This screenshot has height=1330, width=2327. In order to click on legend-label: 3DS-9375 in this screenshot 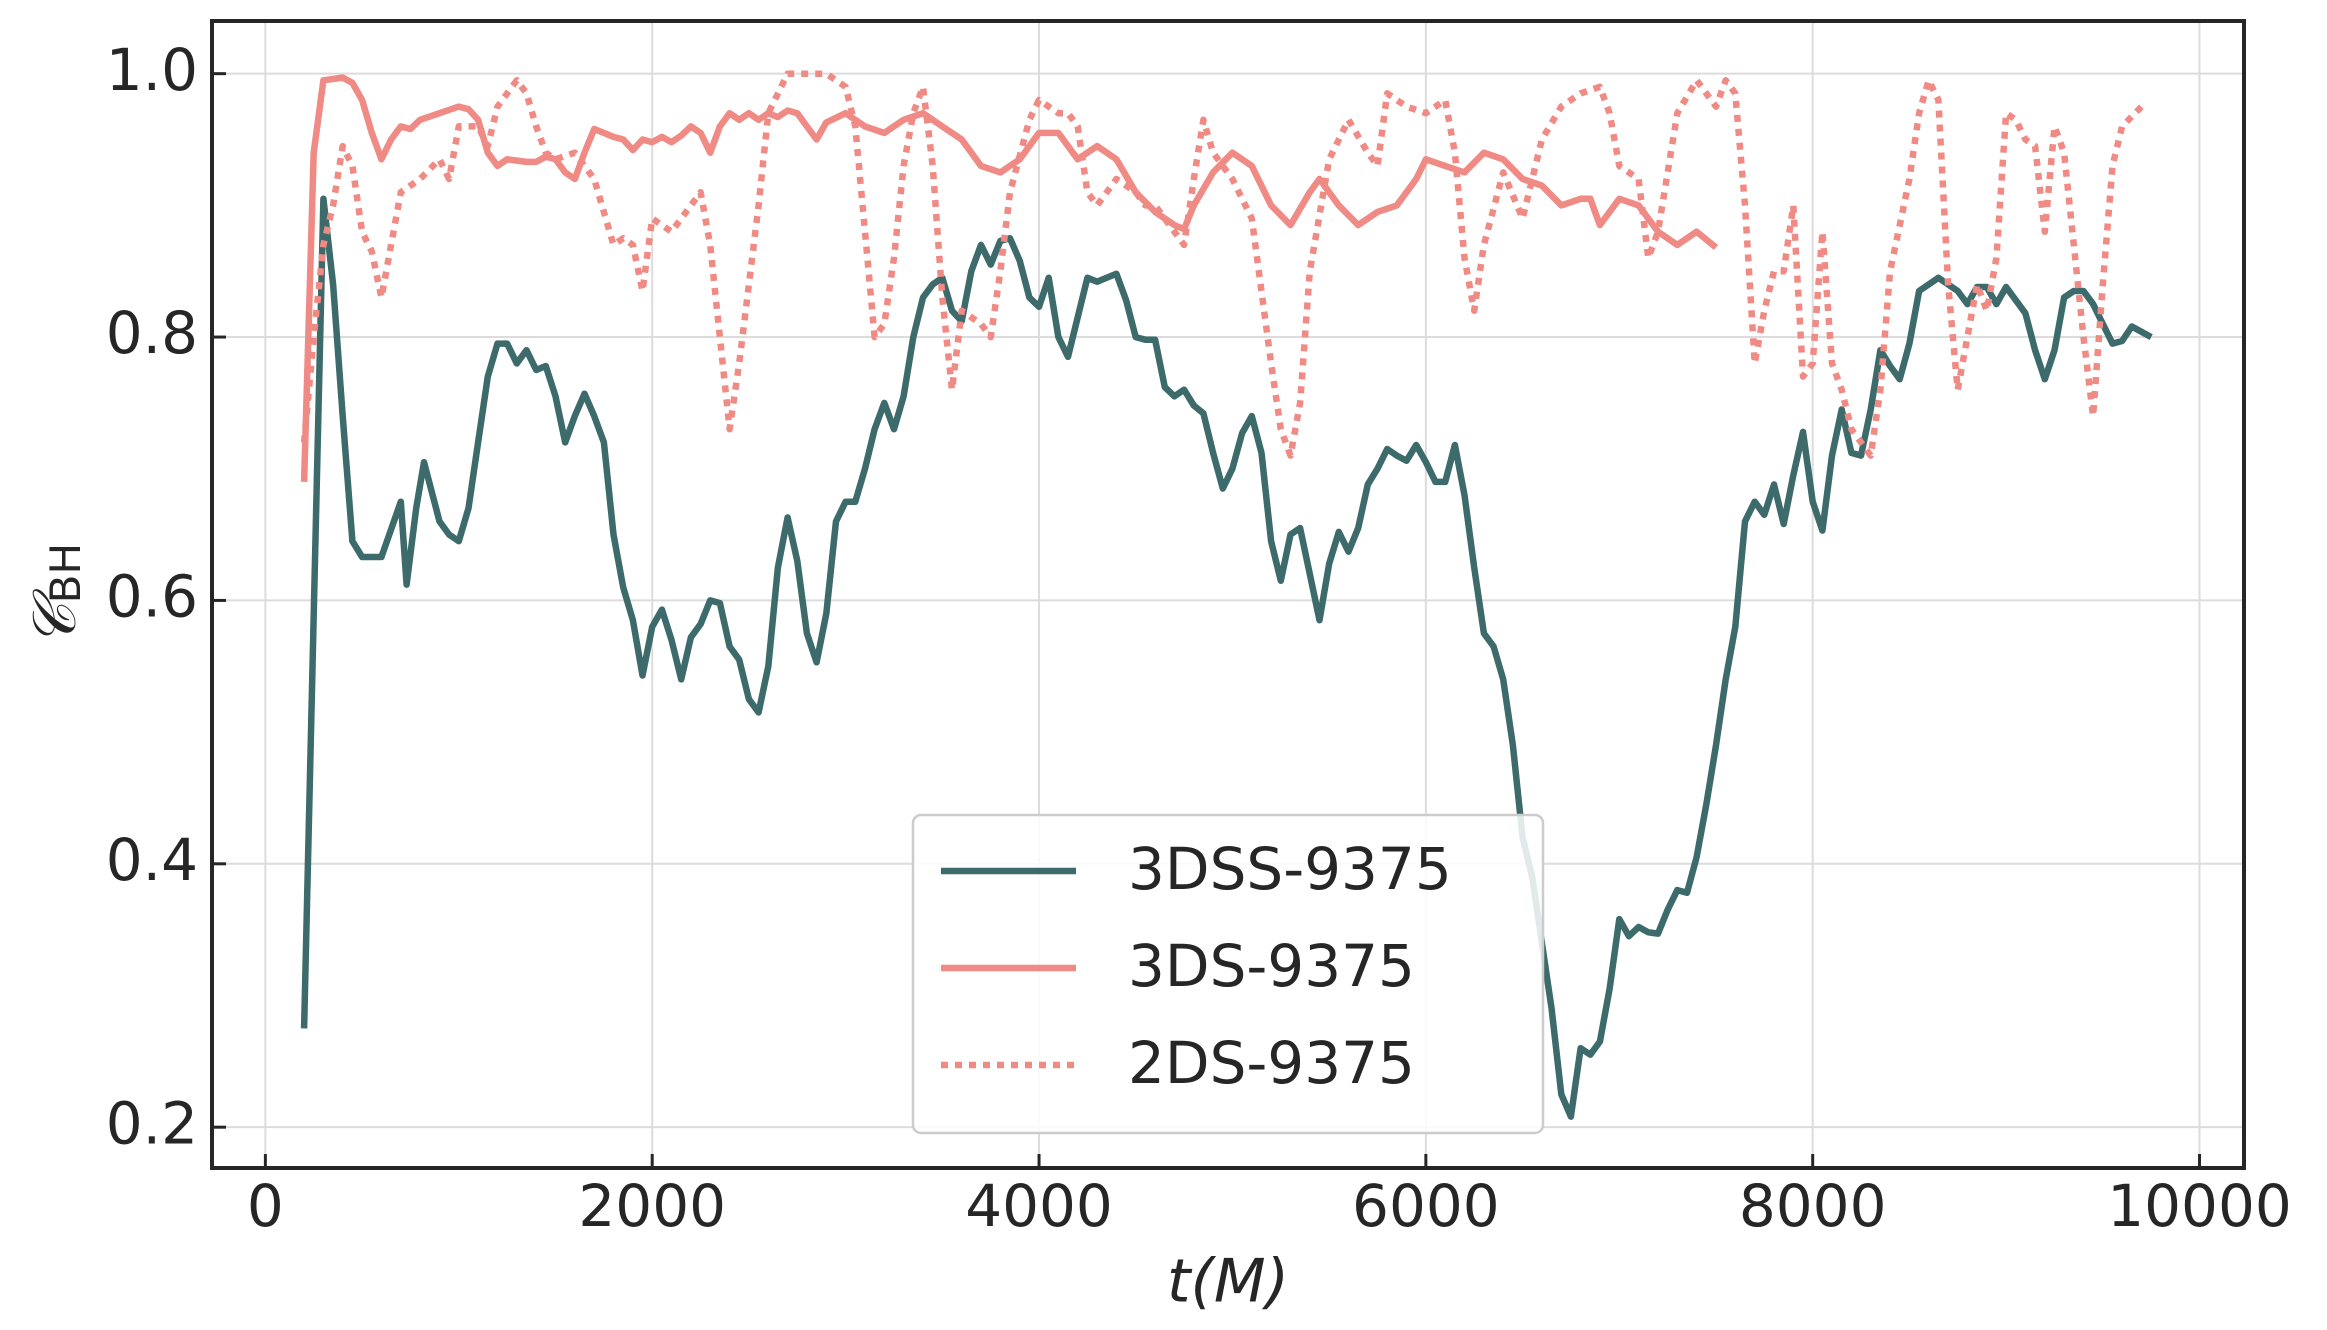, I will do `click(1271, 966)`.